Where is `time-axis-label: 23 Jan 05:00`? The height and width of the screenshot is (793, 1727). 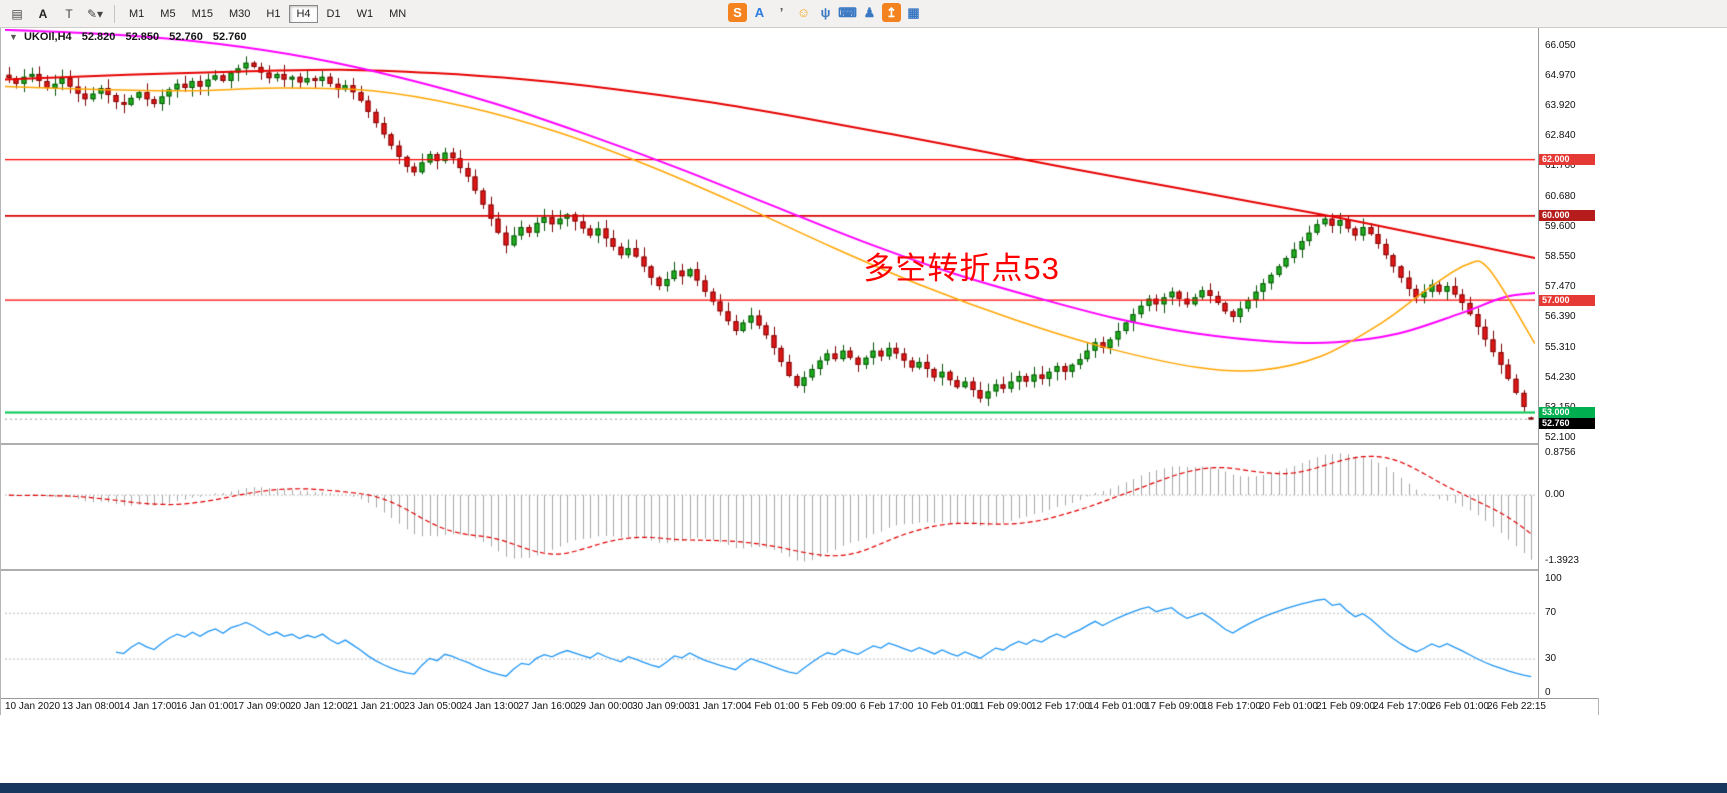
time-axis-label: 23 Jan 05:00 is located at coordinates (433, 706).